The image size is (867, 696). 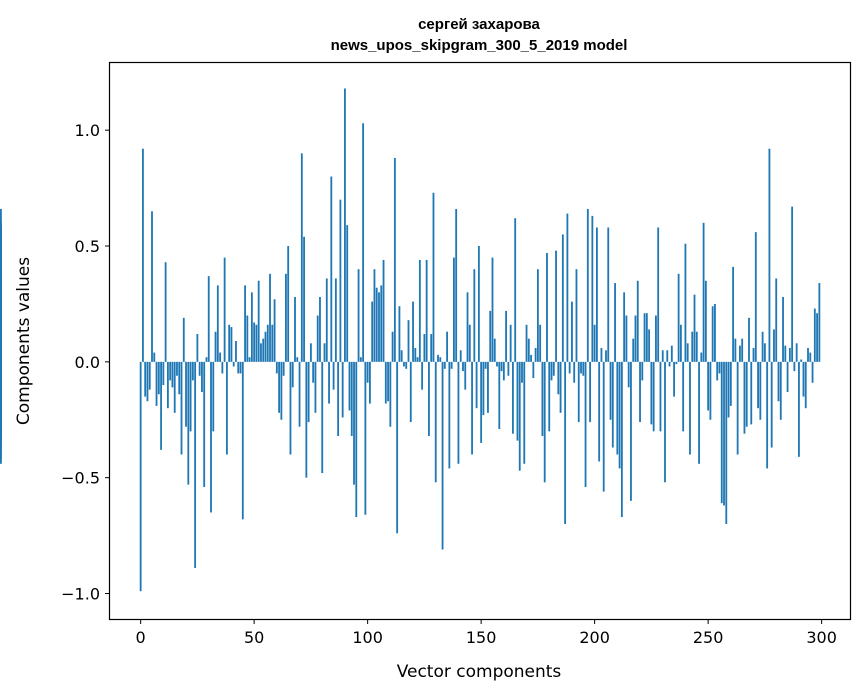 I want to click on y-axis-label: Components values, so click(x=24, y=341).